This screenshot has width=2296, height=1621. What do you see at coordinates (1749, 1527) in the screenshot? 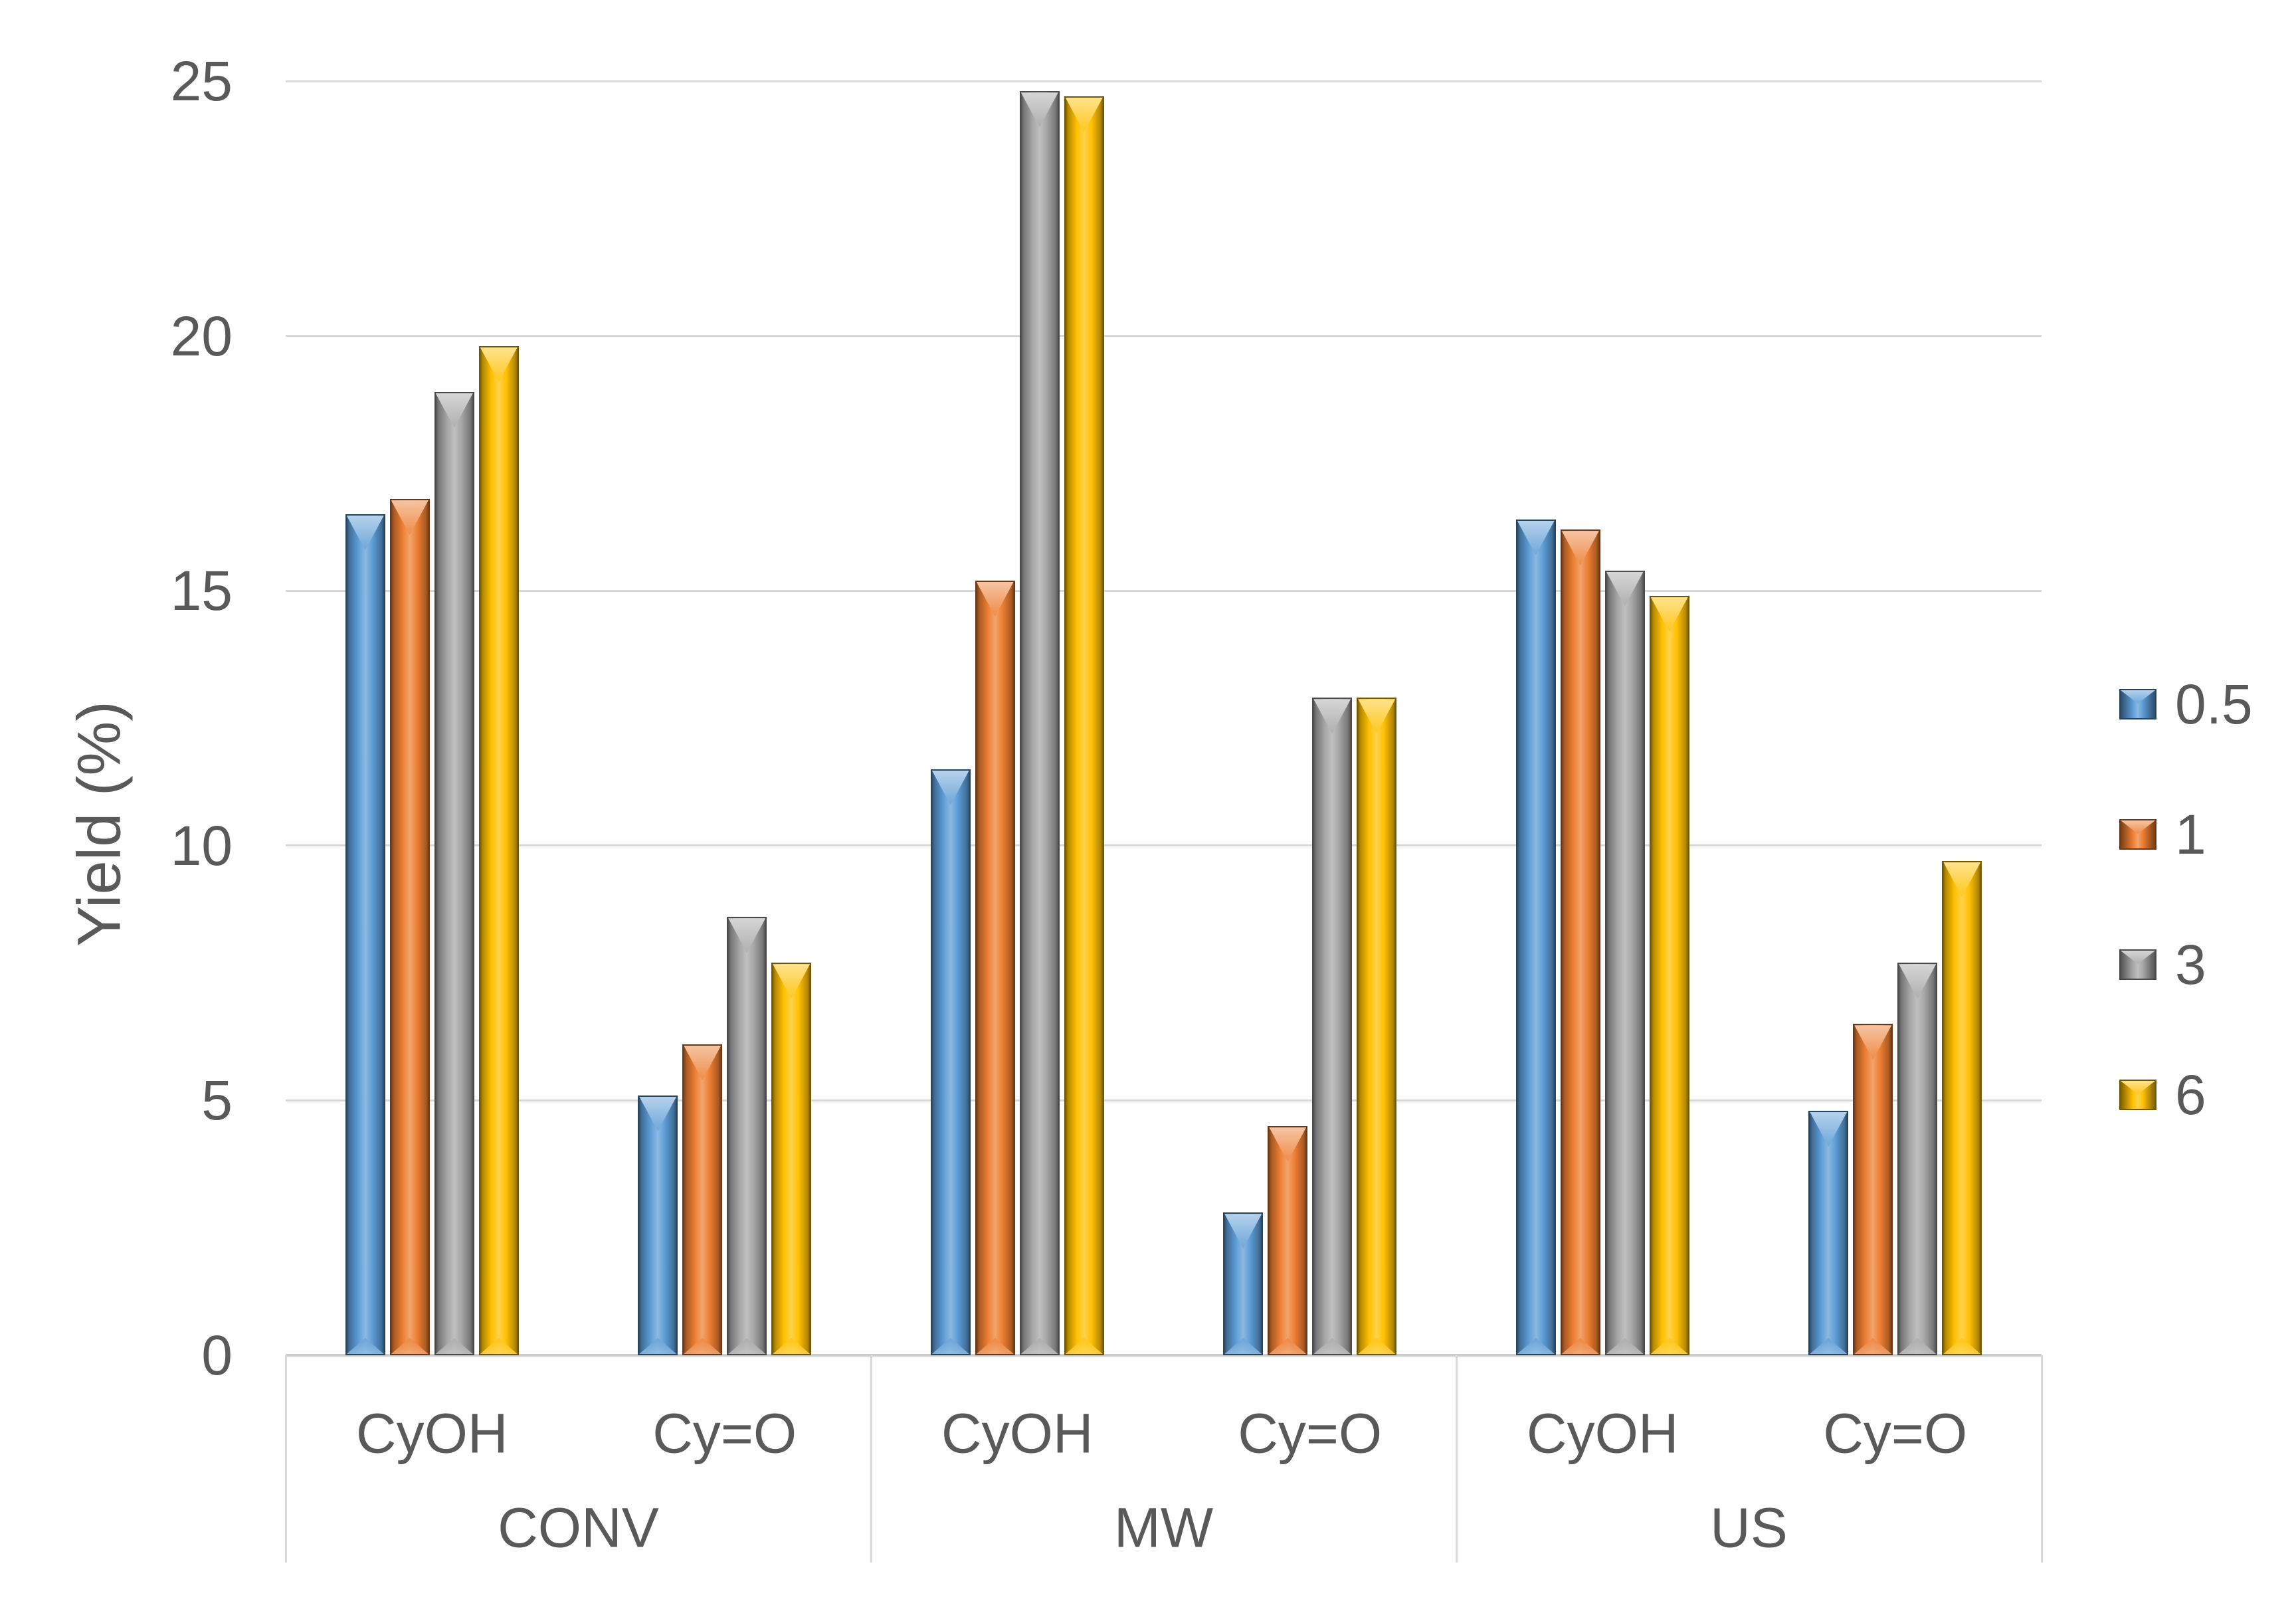
I see `group-label-US: US` at bounding box center [1749, 1527].